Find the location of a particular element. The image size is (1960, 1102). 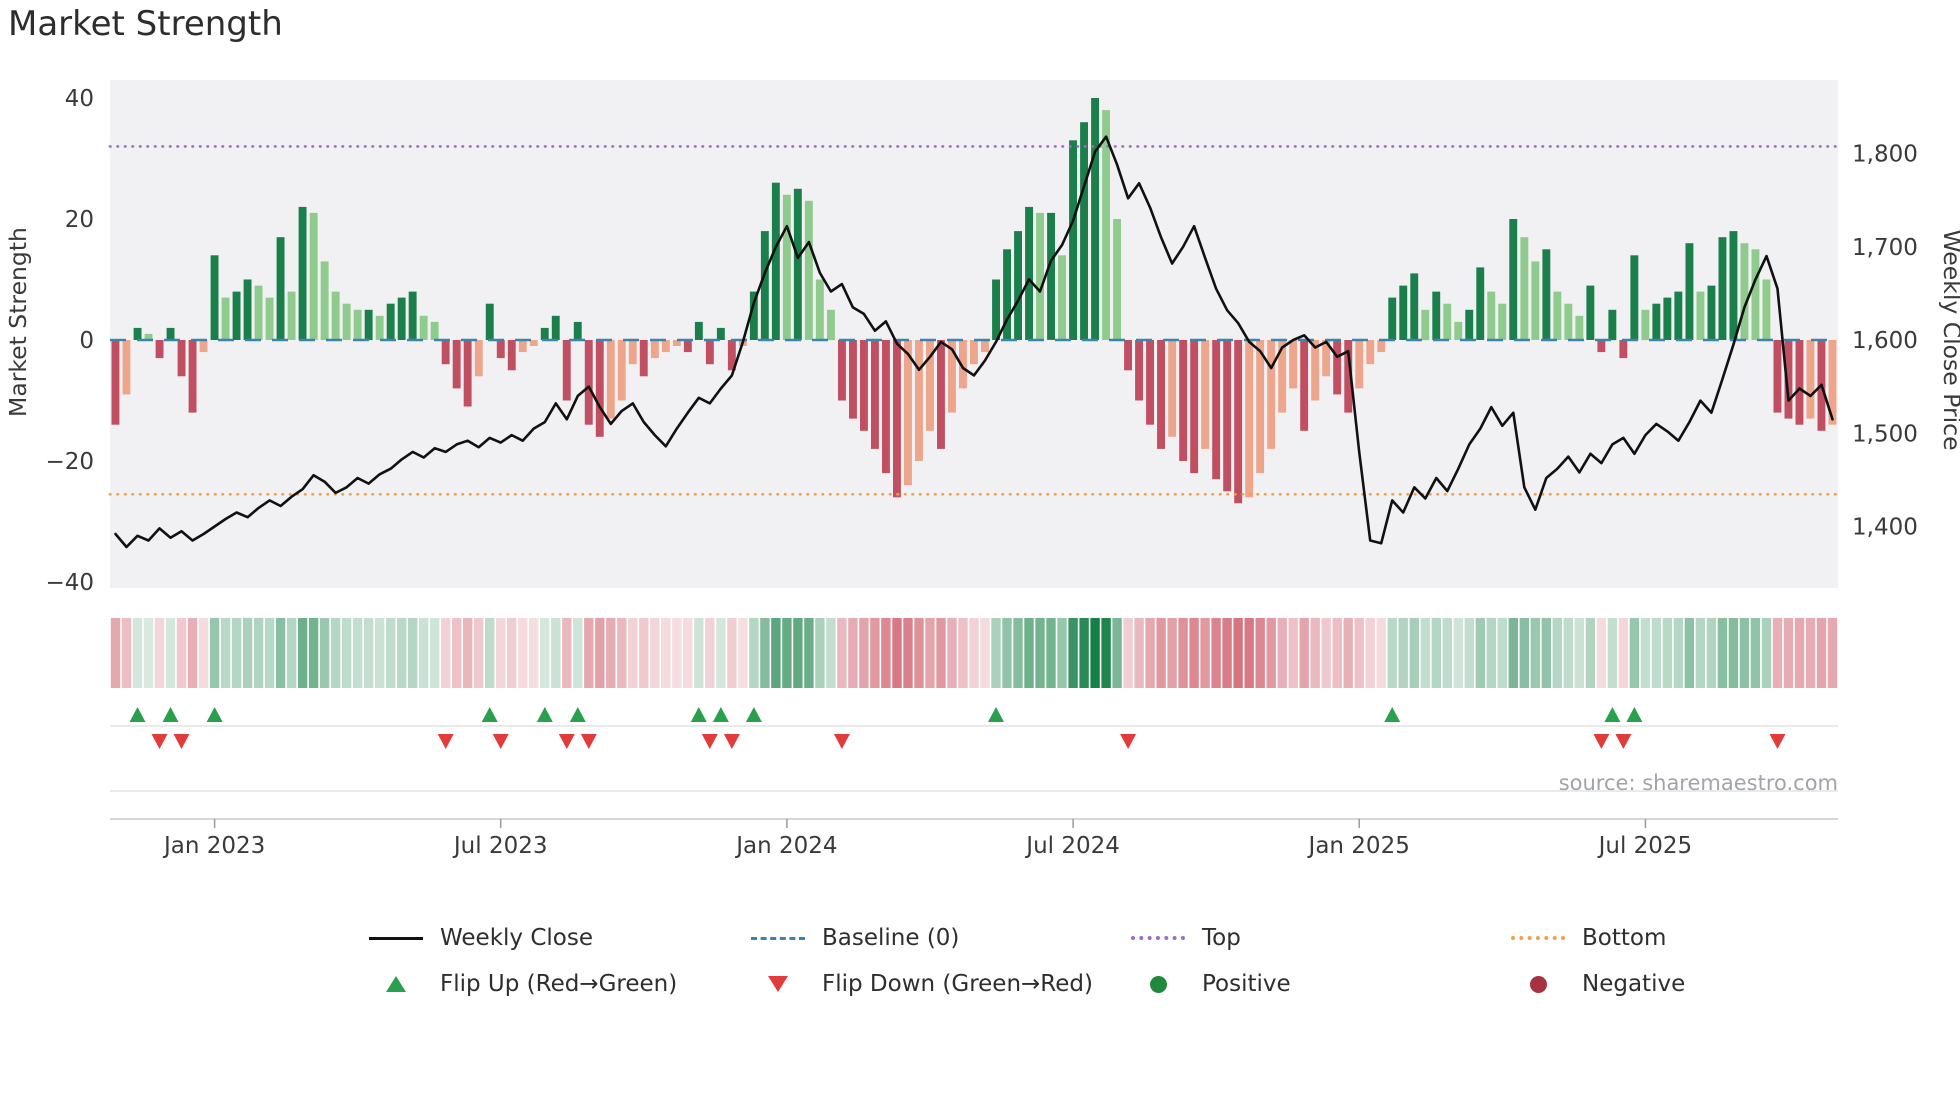

flip-up-marker is located at coordinates (214, 714).